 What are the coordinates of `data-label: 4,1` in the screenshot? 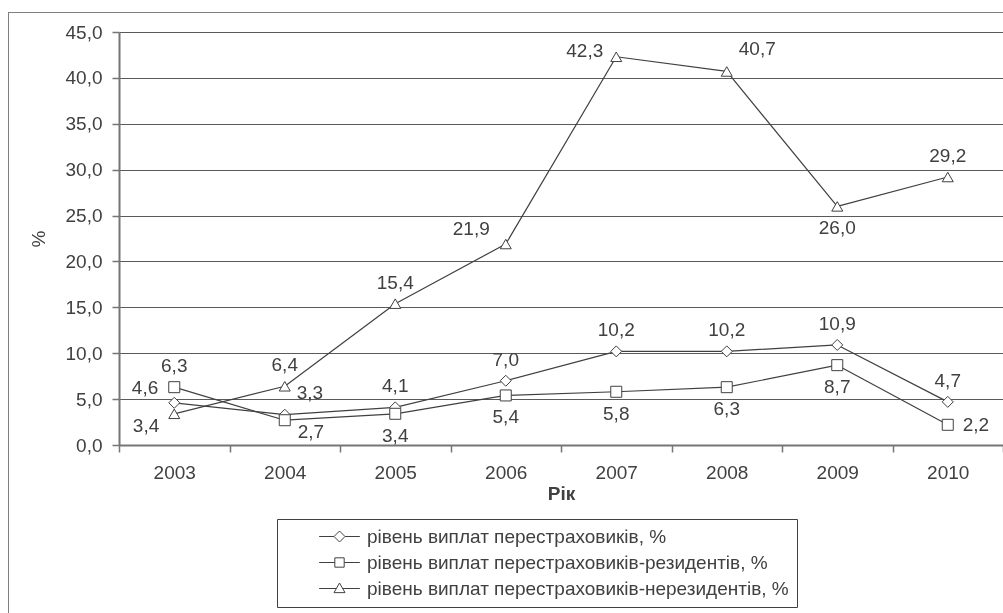 It's located at (395, 386).